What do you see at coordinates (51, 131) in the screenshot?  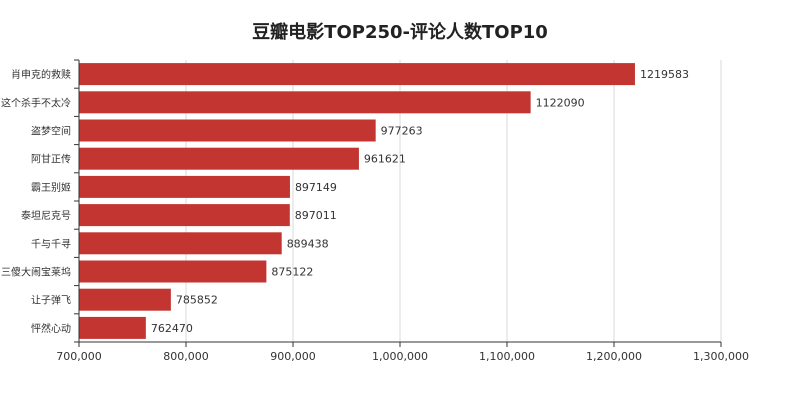 I see `category-label: 盗梦空间` at bounding box center [51, 131].